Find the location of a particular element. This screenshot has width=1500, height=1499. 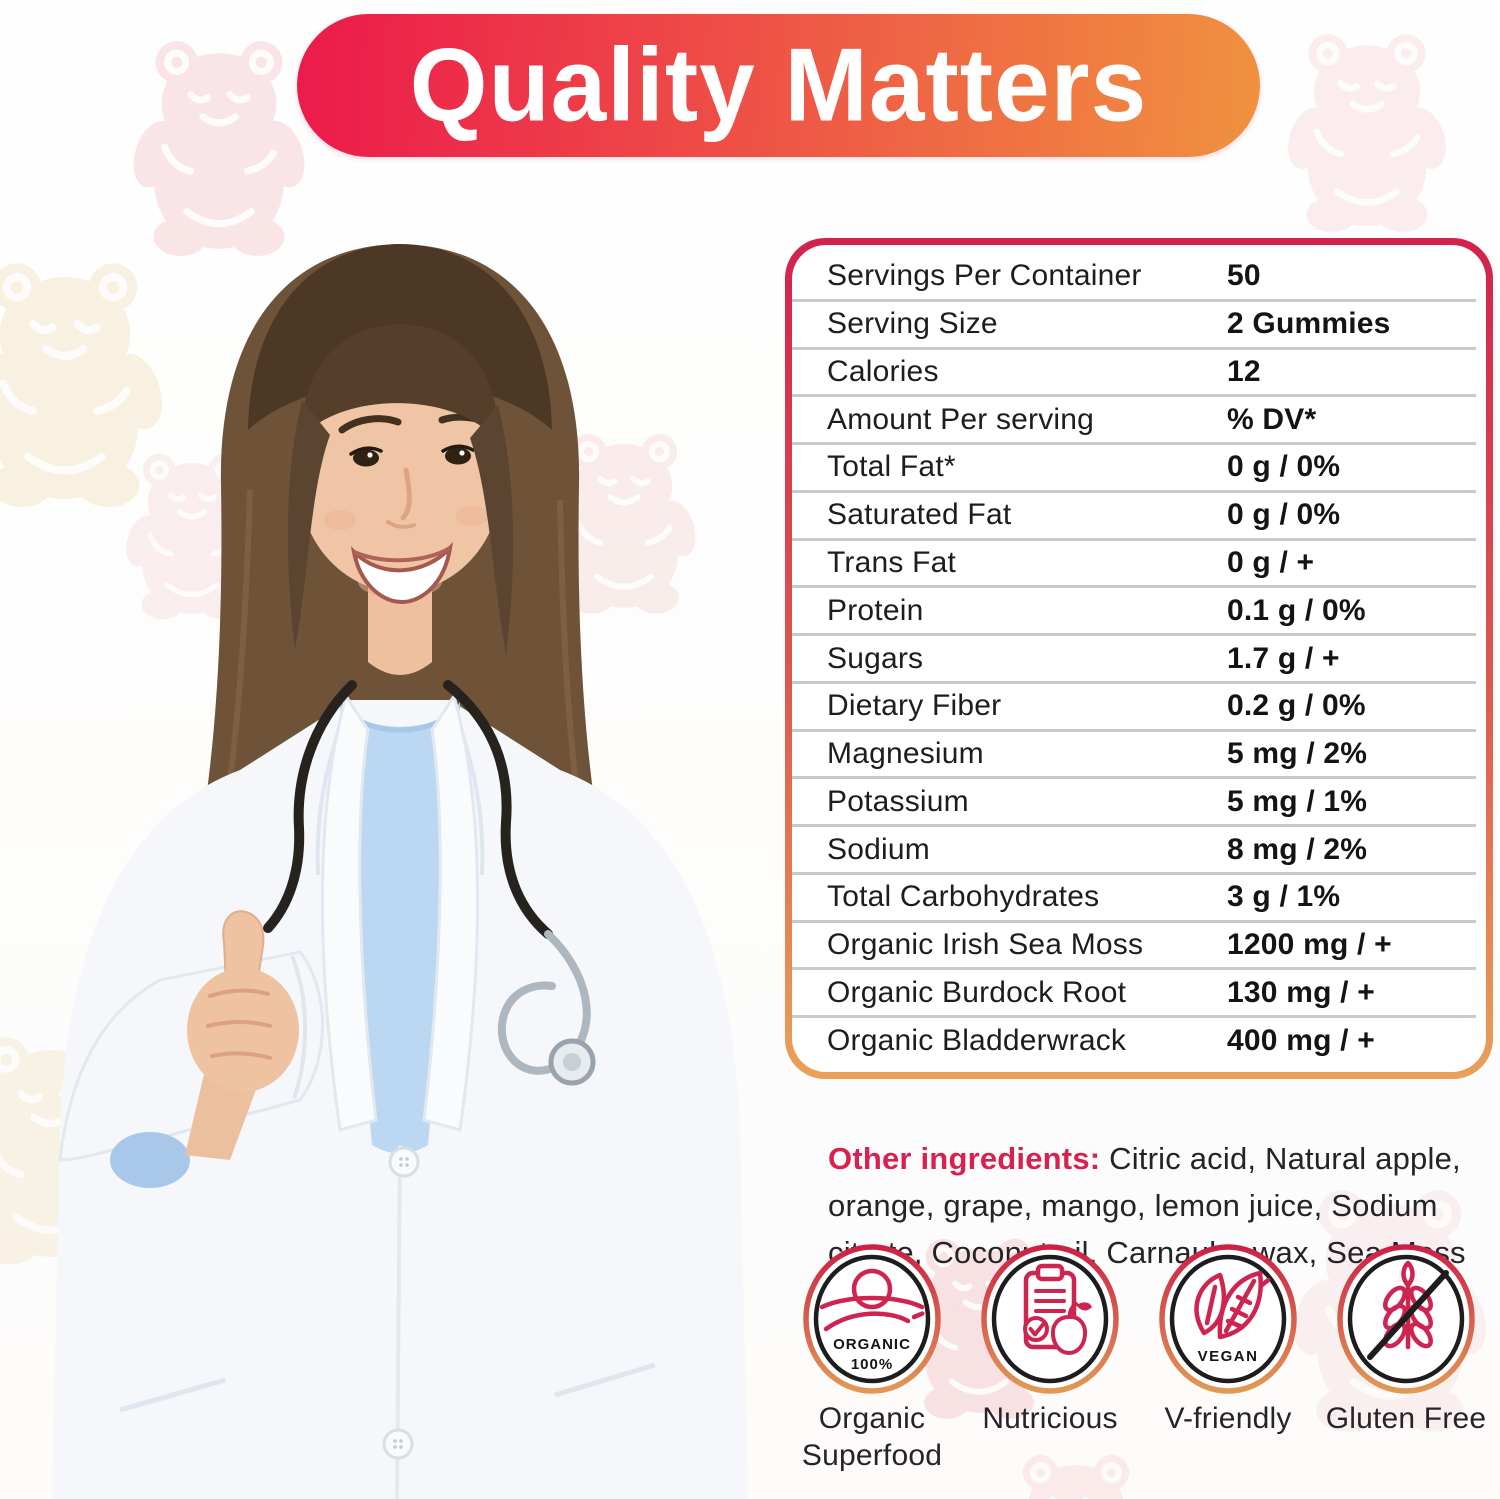

gluten-free-icon is located at coordinates (1406, 1319).